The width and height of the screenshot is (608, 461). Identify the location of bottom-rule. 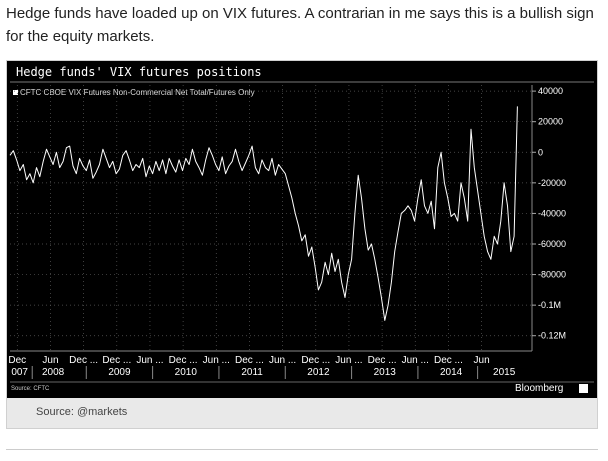
(302, 449).